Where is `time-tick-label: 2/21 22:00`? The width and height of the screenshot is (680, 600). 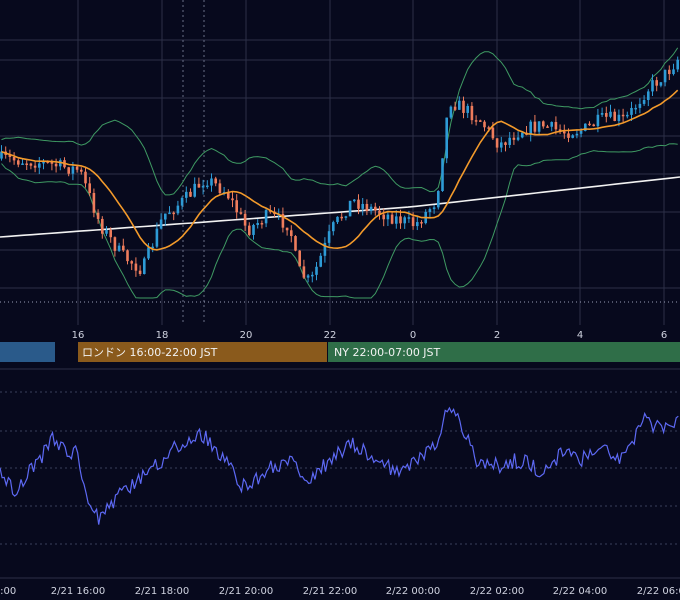 time-tick-label: 2/21 22:00 is located at coordinates (330, 591).